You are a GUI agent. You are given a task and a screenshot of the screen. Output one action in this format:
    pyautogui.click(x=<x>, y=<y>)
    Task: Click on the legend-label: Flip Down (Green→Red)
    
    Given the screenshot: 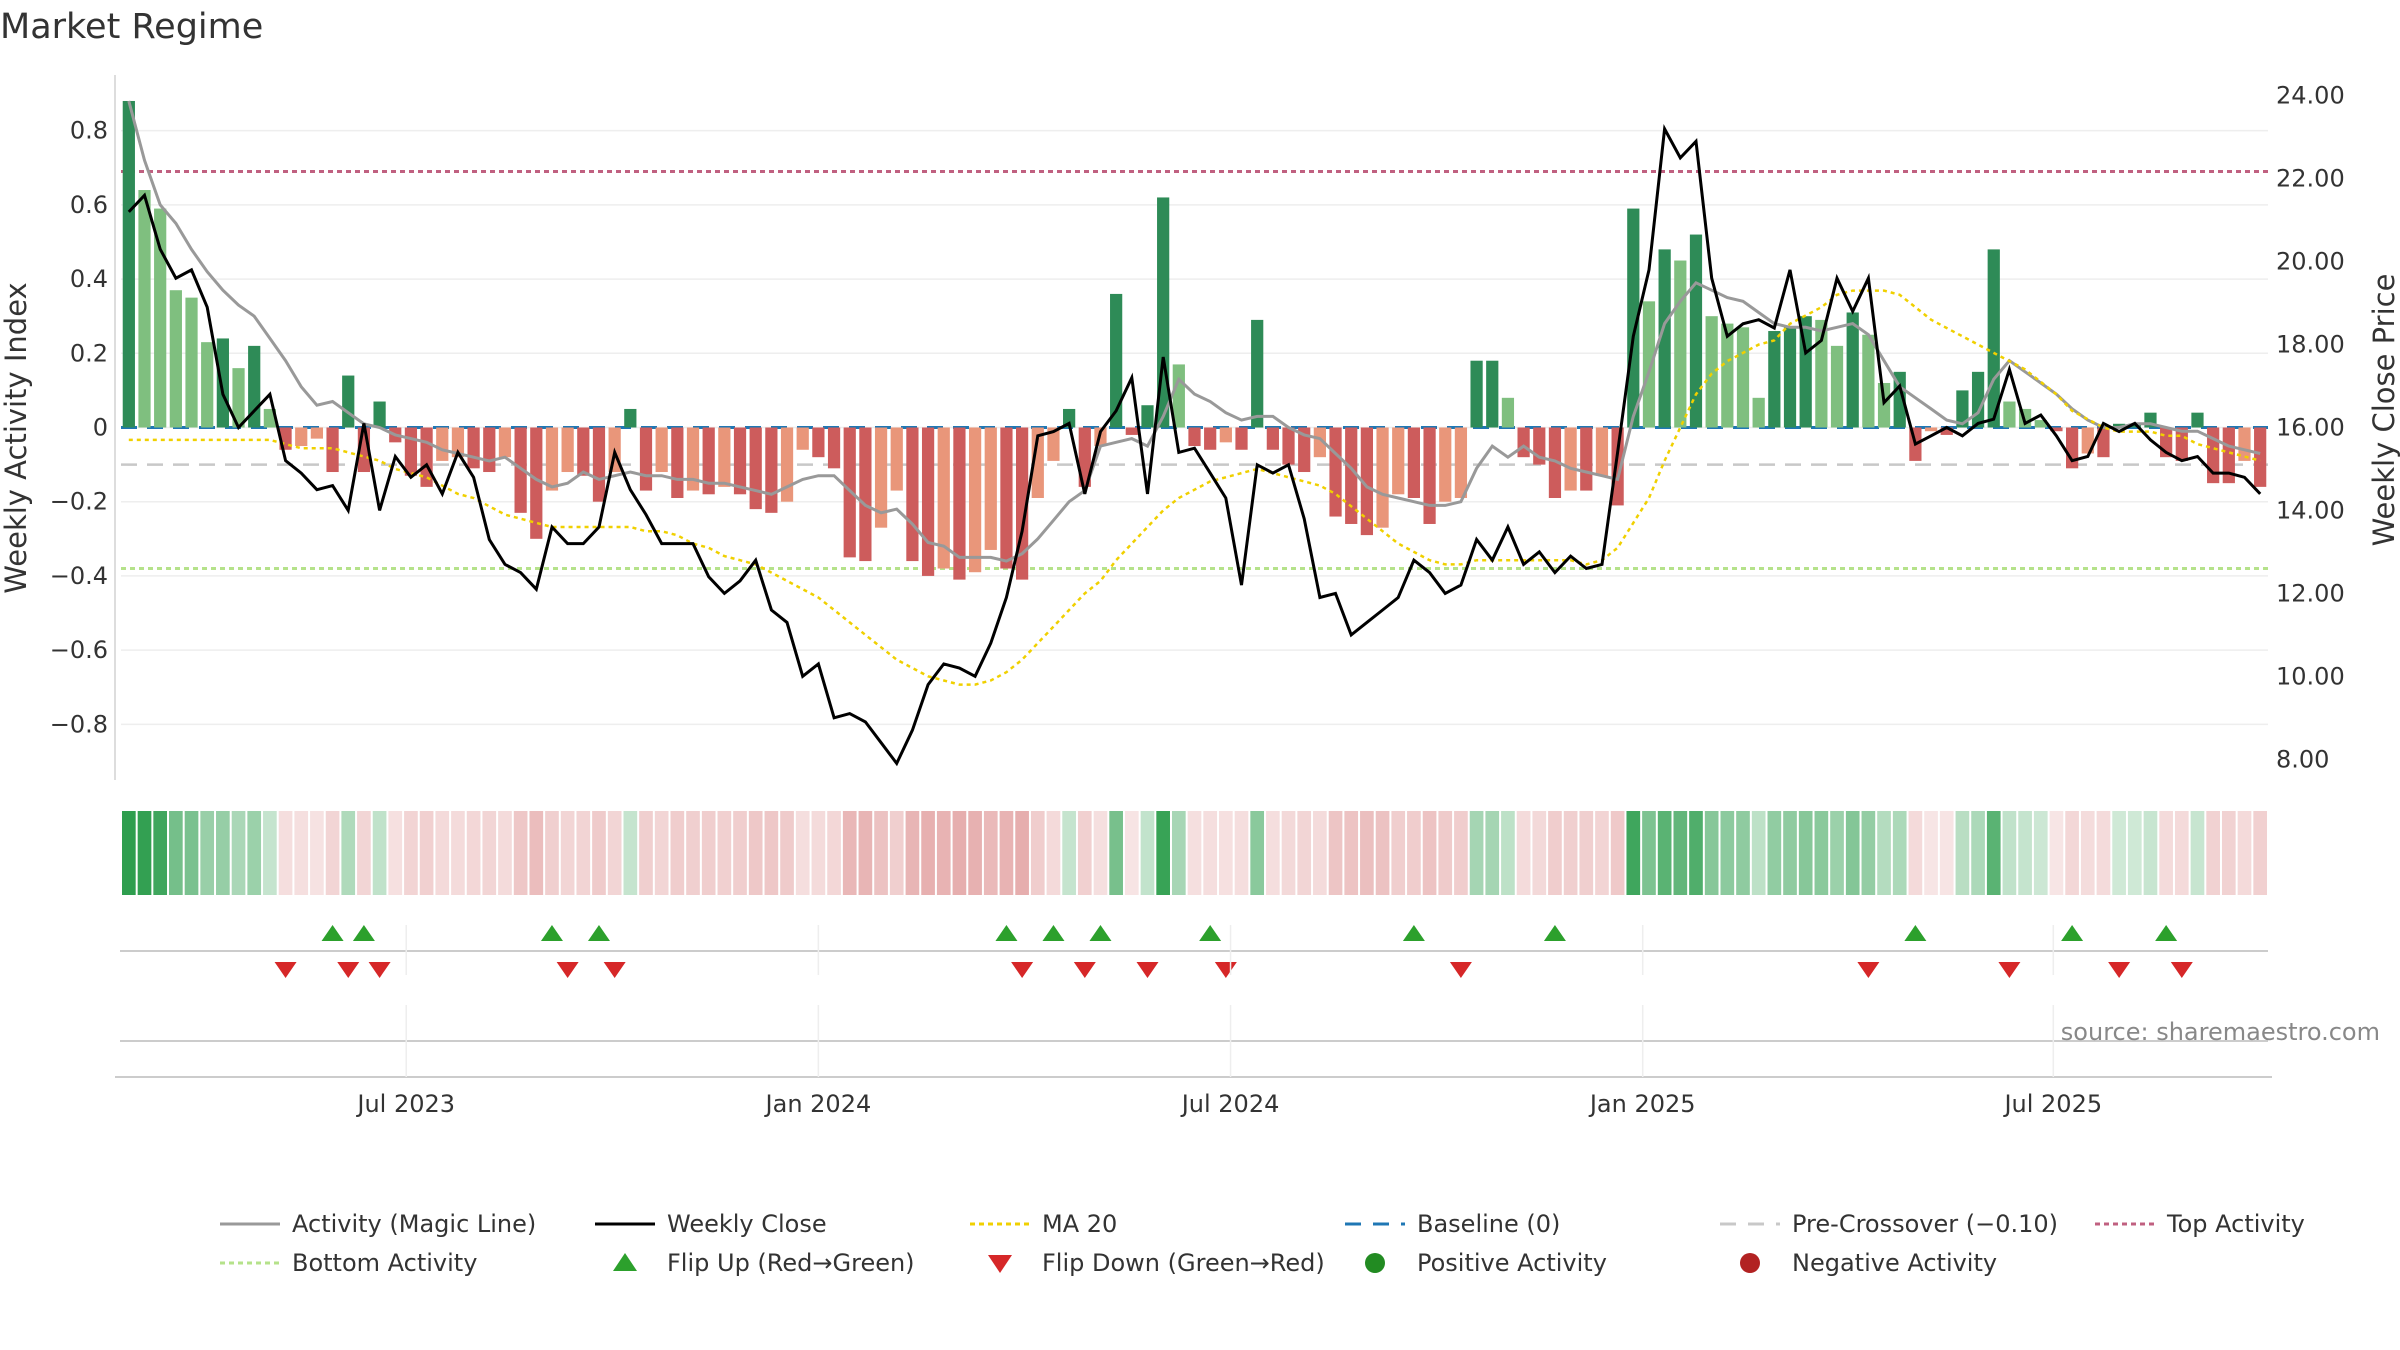 What is the action you would take?
    pyautogui.click(x=1183, y=1263)
    